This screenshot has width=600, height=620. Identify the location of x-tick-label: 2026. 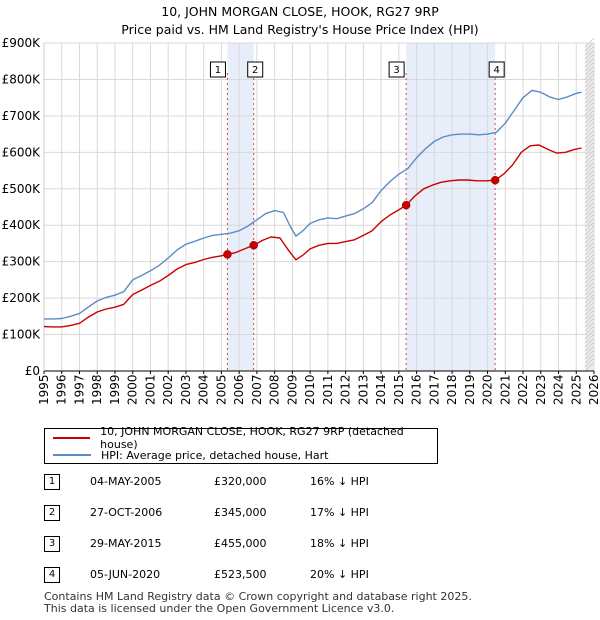
(593, 389).